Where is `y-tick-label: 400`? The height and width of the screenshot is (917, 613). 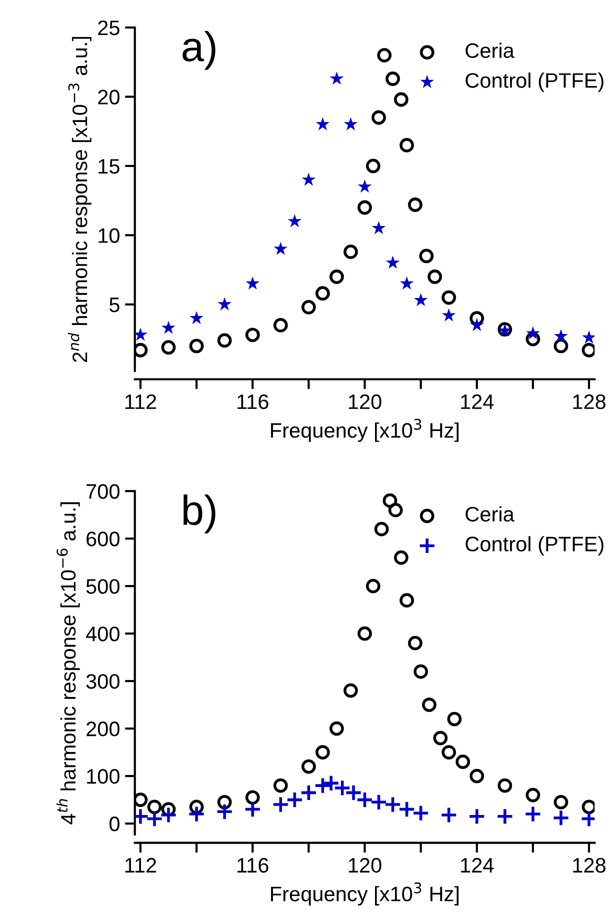 y-tick-label: 400 is located at coordinates (103, 634).